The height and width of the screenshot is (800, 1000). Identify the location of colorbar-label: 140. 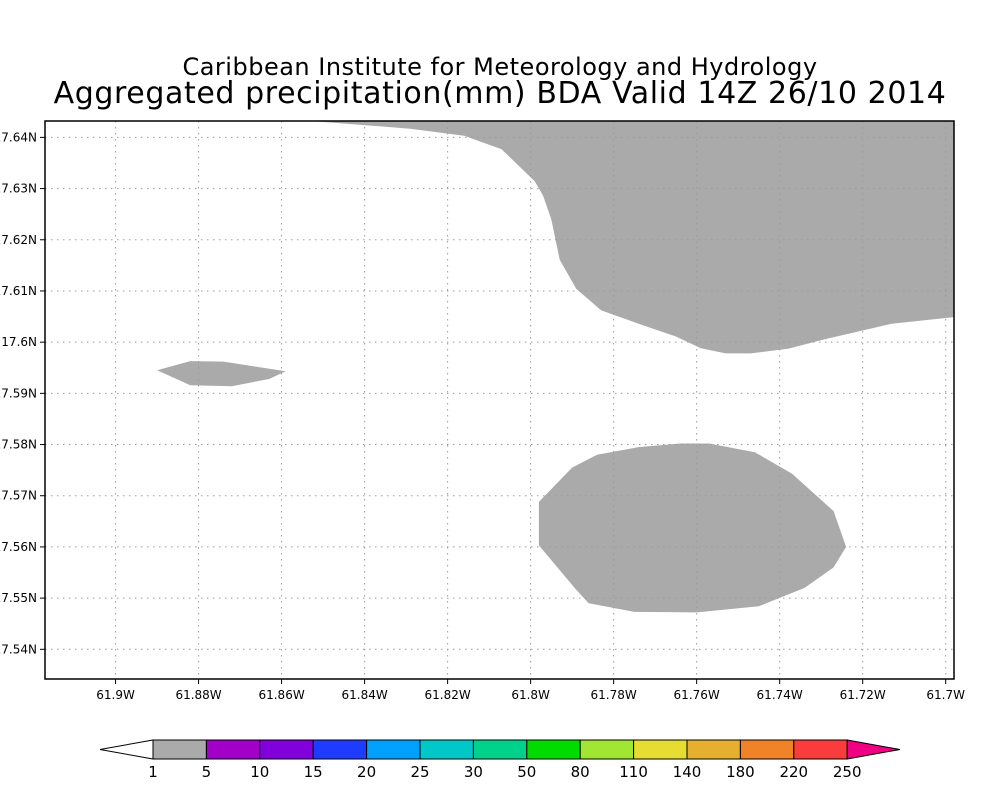
(687, 772).